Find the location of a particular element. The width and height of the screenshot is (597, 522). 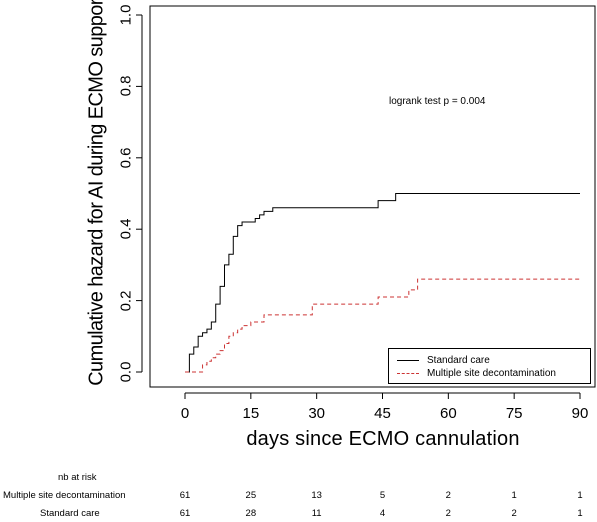

legend-swatch-solid is located at coordinates (408, 360).